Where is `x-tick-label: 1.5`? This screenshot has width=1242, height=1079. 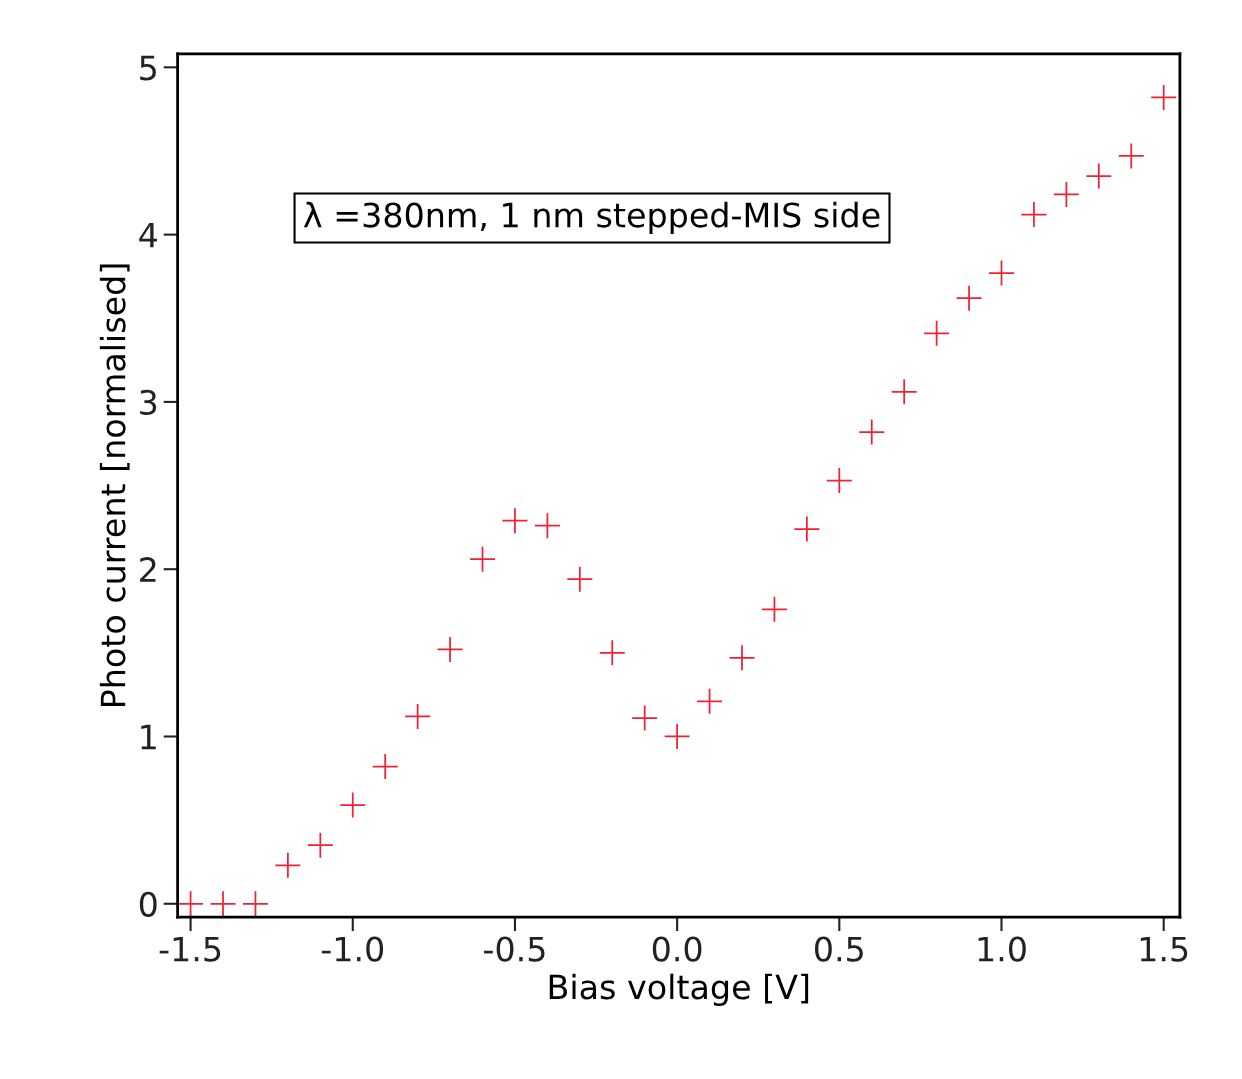 x-tick-label: 1.5 is located at coordinates (1164, 949).